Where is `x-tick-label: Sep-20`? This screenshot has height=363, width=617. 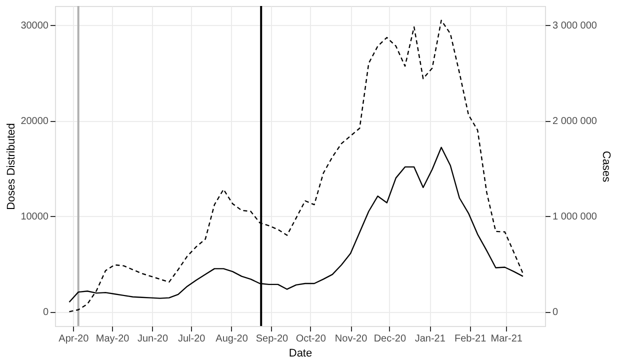 x-tick-label: Sep-20 is located at coordinates (272, 339).